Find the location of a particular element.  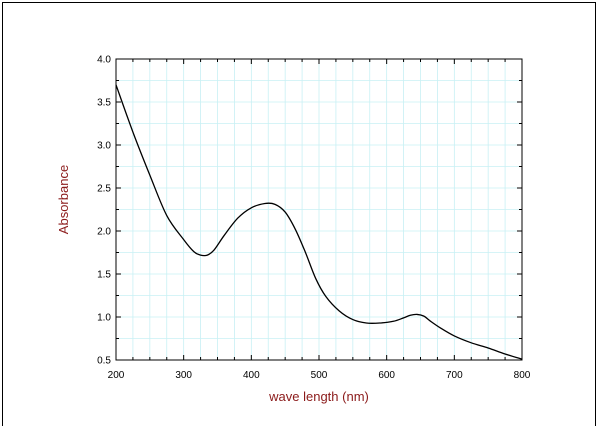

x-tick-label: 400 is located at coordinates (251, 375).